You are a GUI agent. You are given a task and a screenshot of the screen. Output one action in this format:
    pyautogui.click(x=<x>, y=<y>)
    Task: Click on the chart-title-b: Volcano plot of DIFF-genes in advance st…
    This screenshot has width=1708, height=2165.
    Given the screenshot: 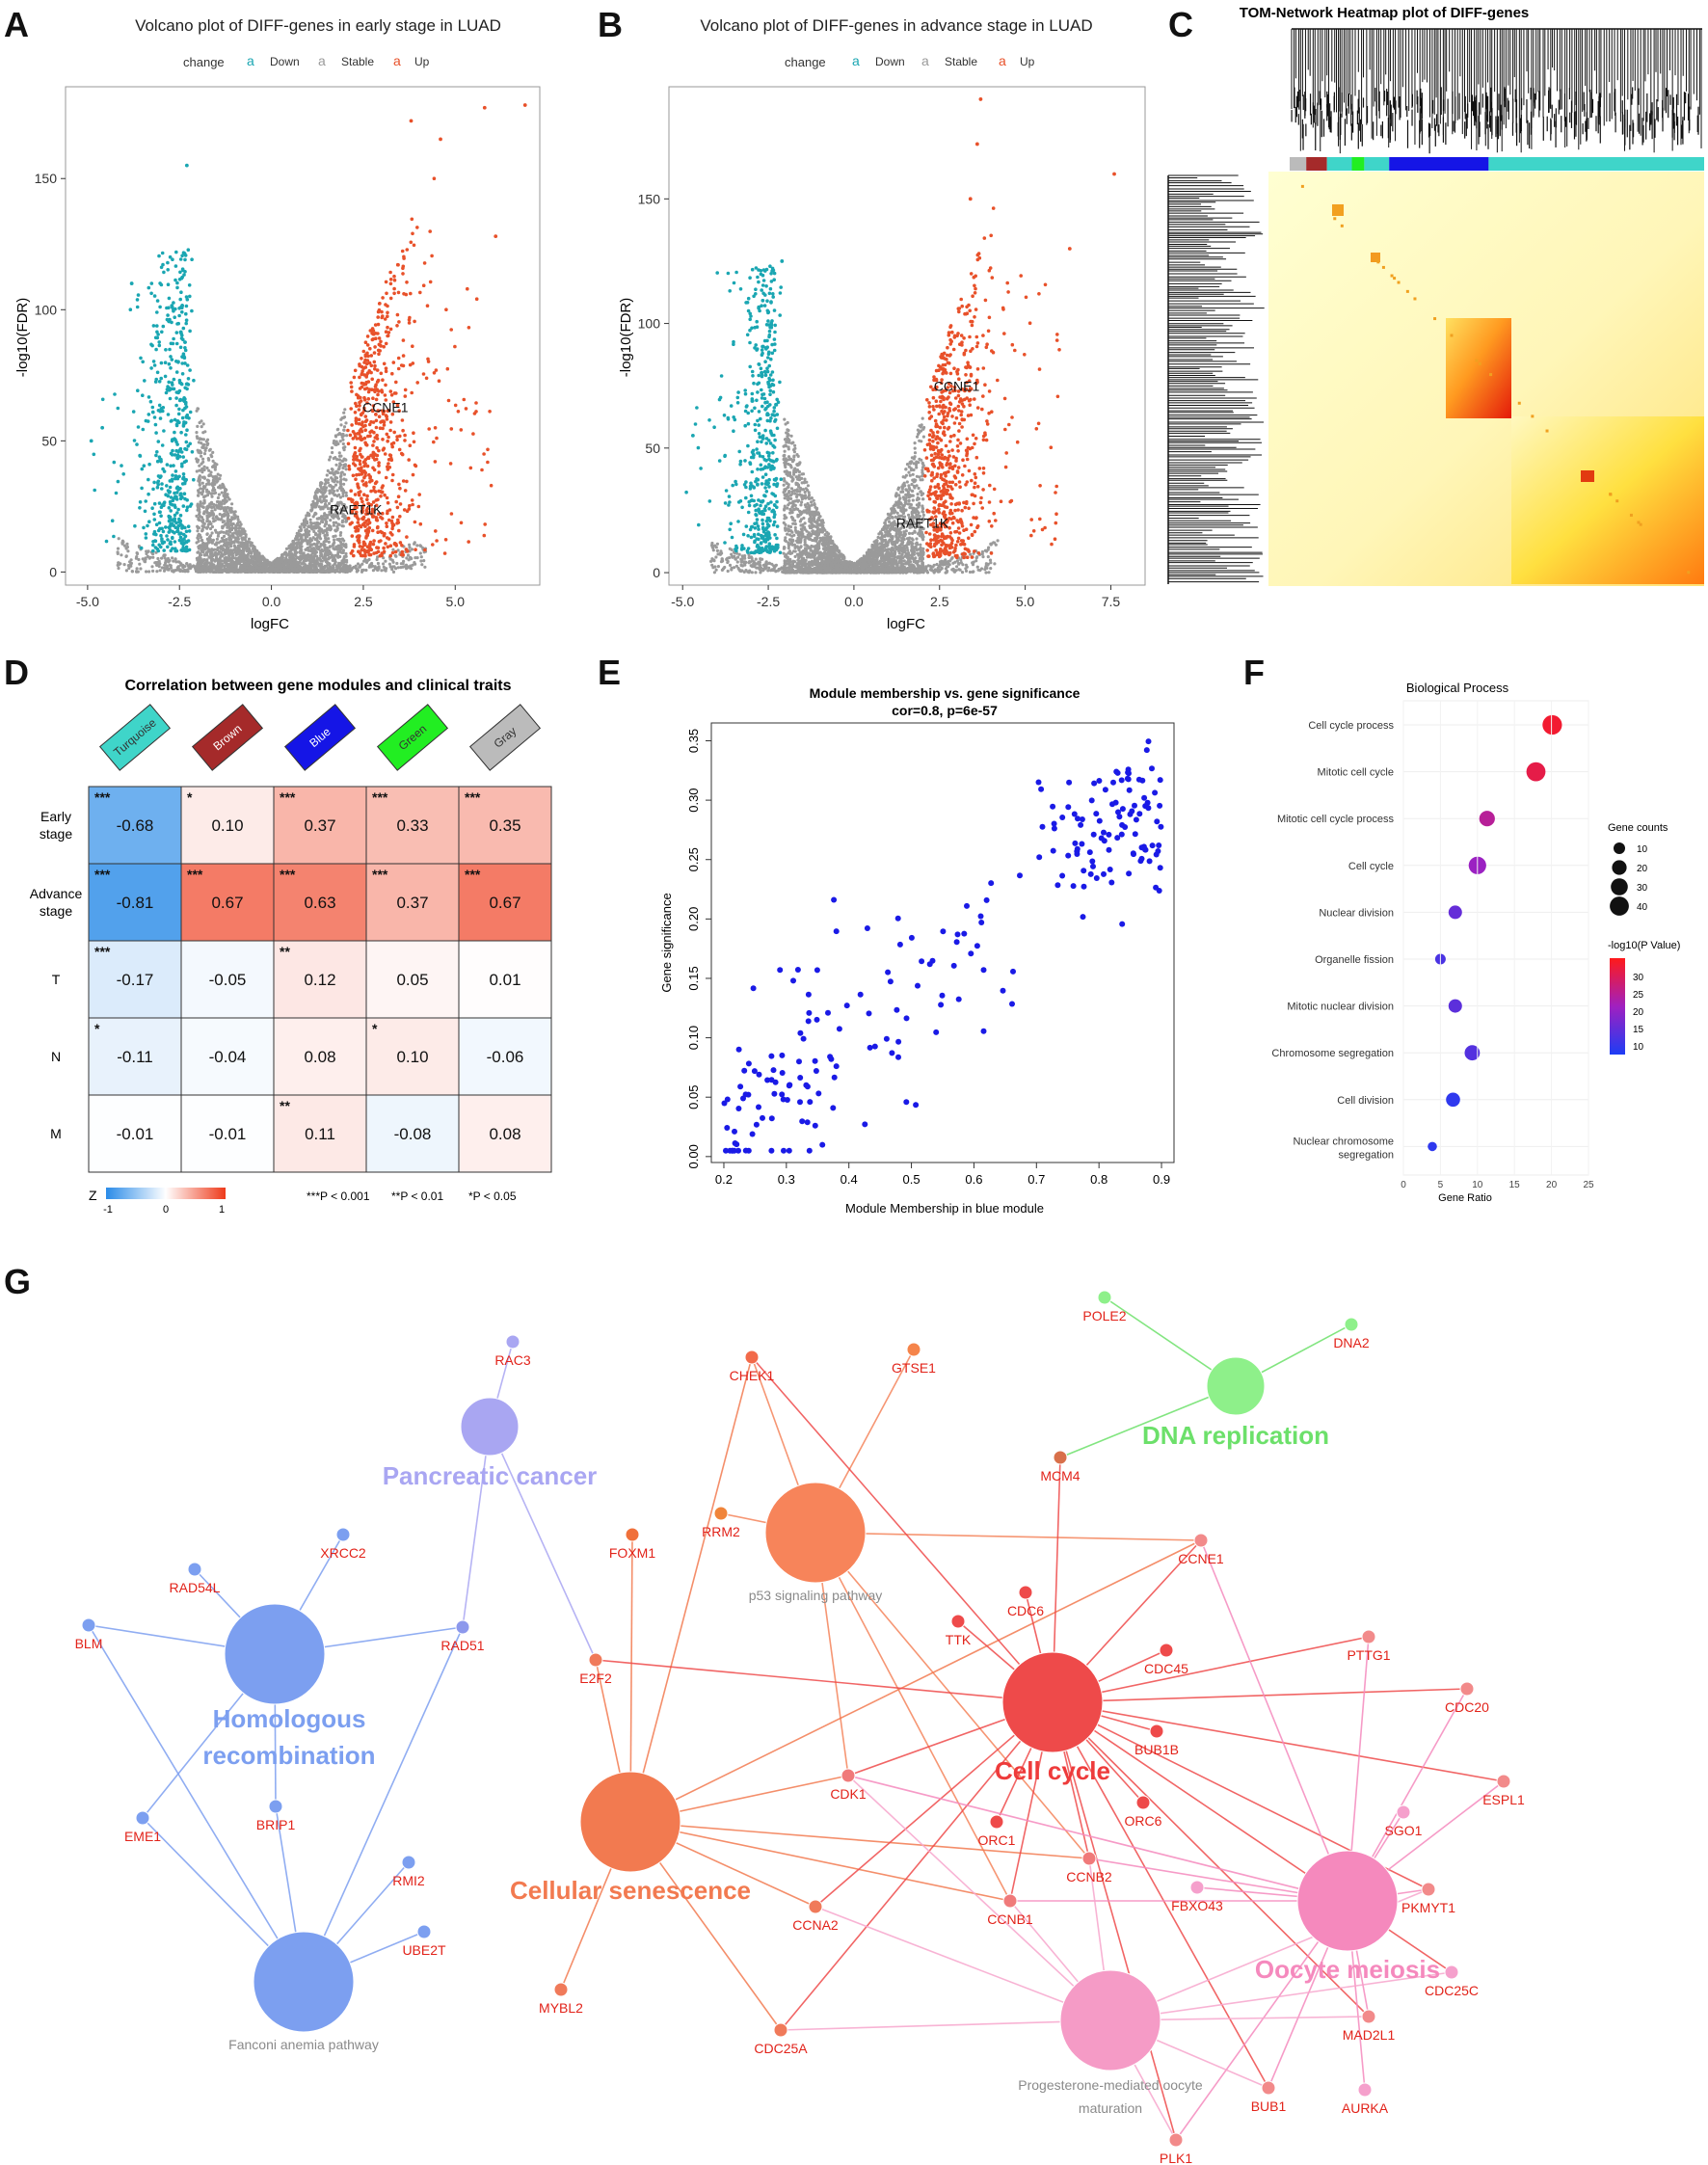 What is the action you would take?
    pyautogui.click(x=896, y=25)
    